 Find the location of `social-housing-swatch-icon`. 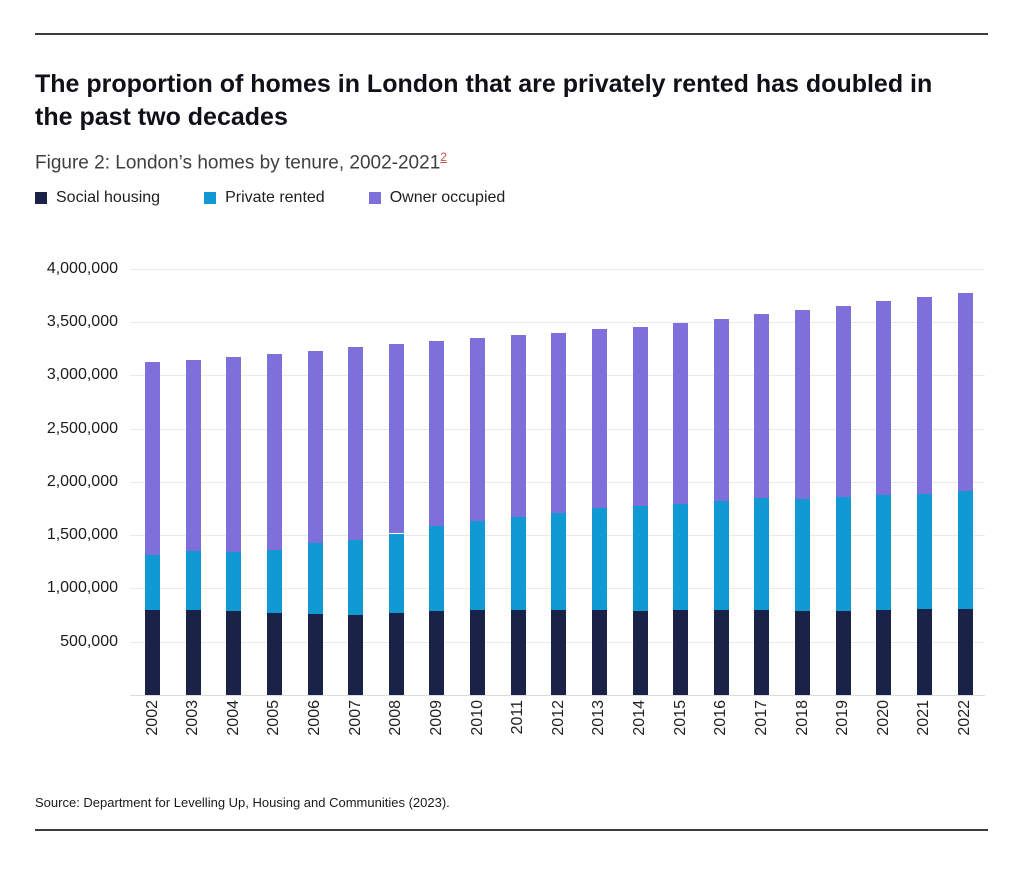

social-housing-swatch-icon is located at coordinates (41, 198).